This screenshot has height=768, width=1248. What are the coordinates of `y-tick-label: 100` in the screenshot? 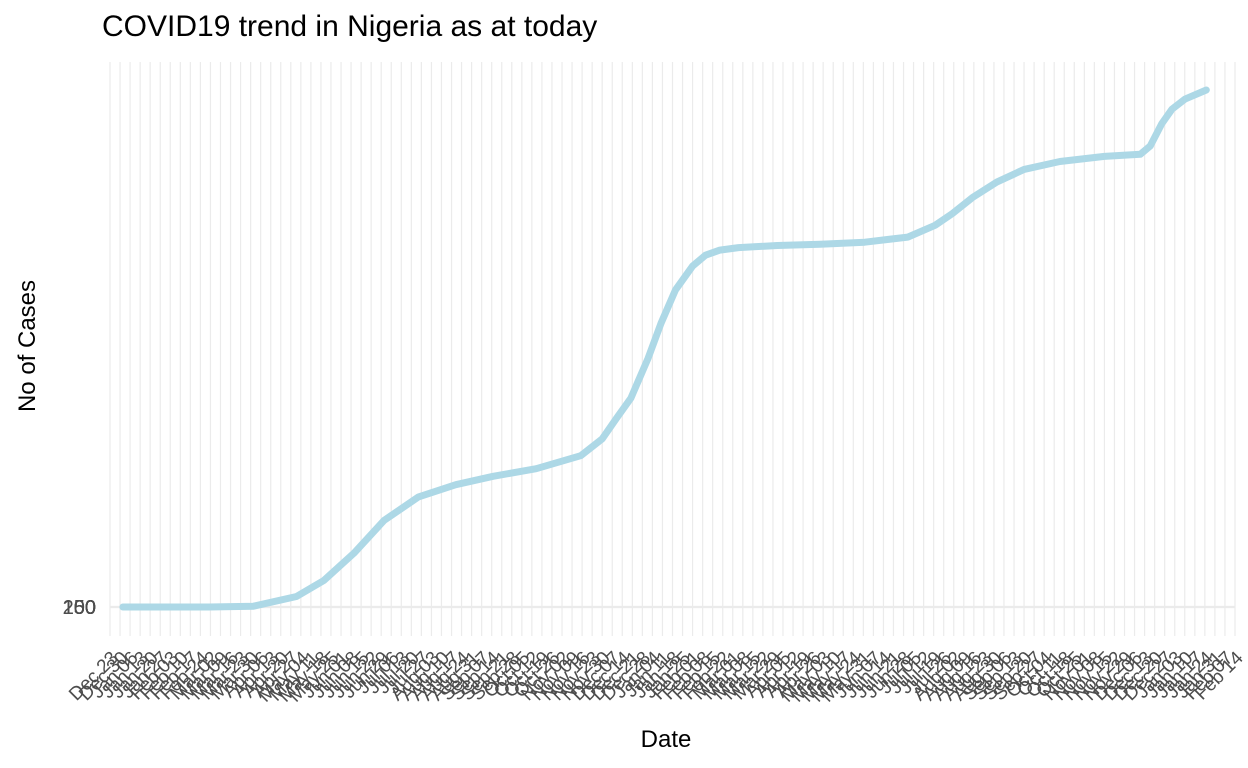 It's located at (79, 608).